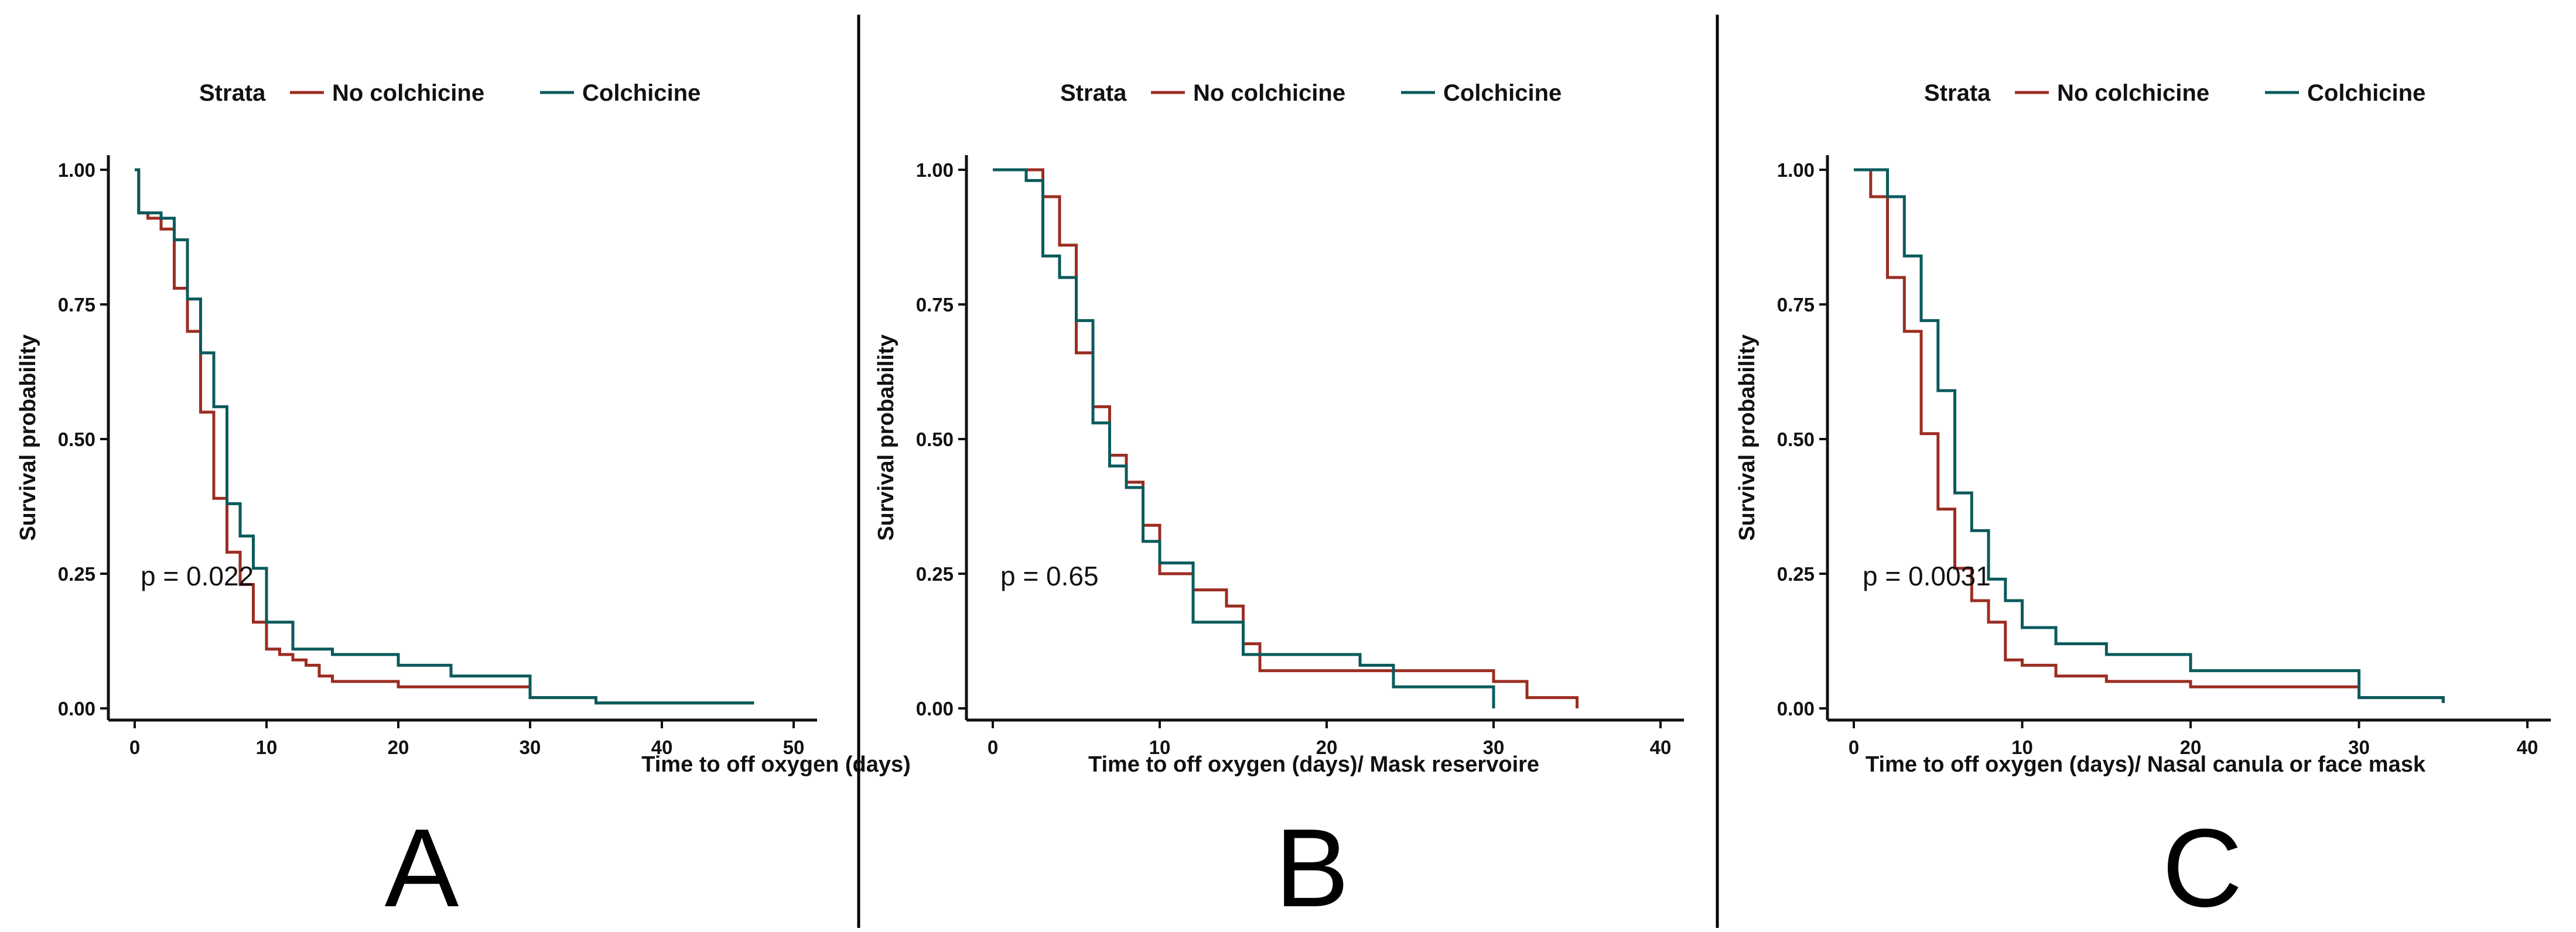 The height and width of the screenshot is (932, 2576). I want to click on p-value-label: p = 0.022, so click(198, 576).